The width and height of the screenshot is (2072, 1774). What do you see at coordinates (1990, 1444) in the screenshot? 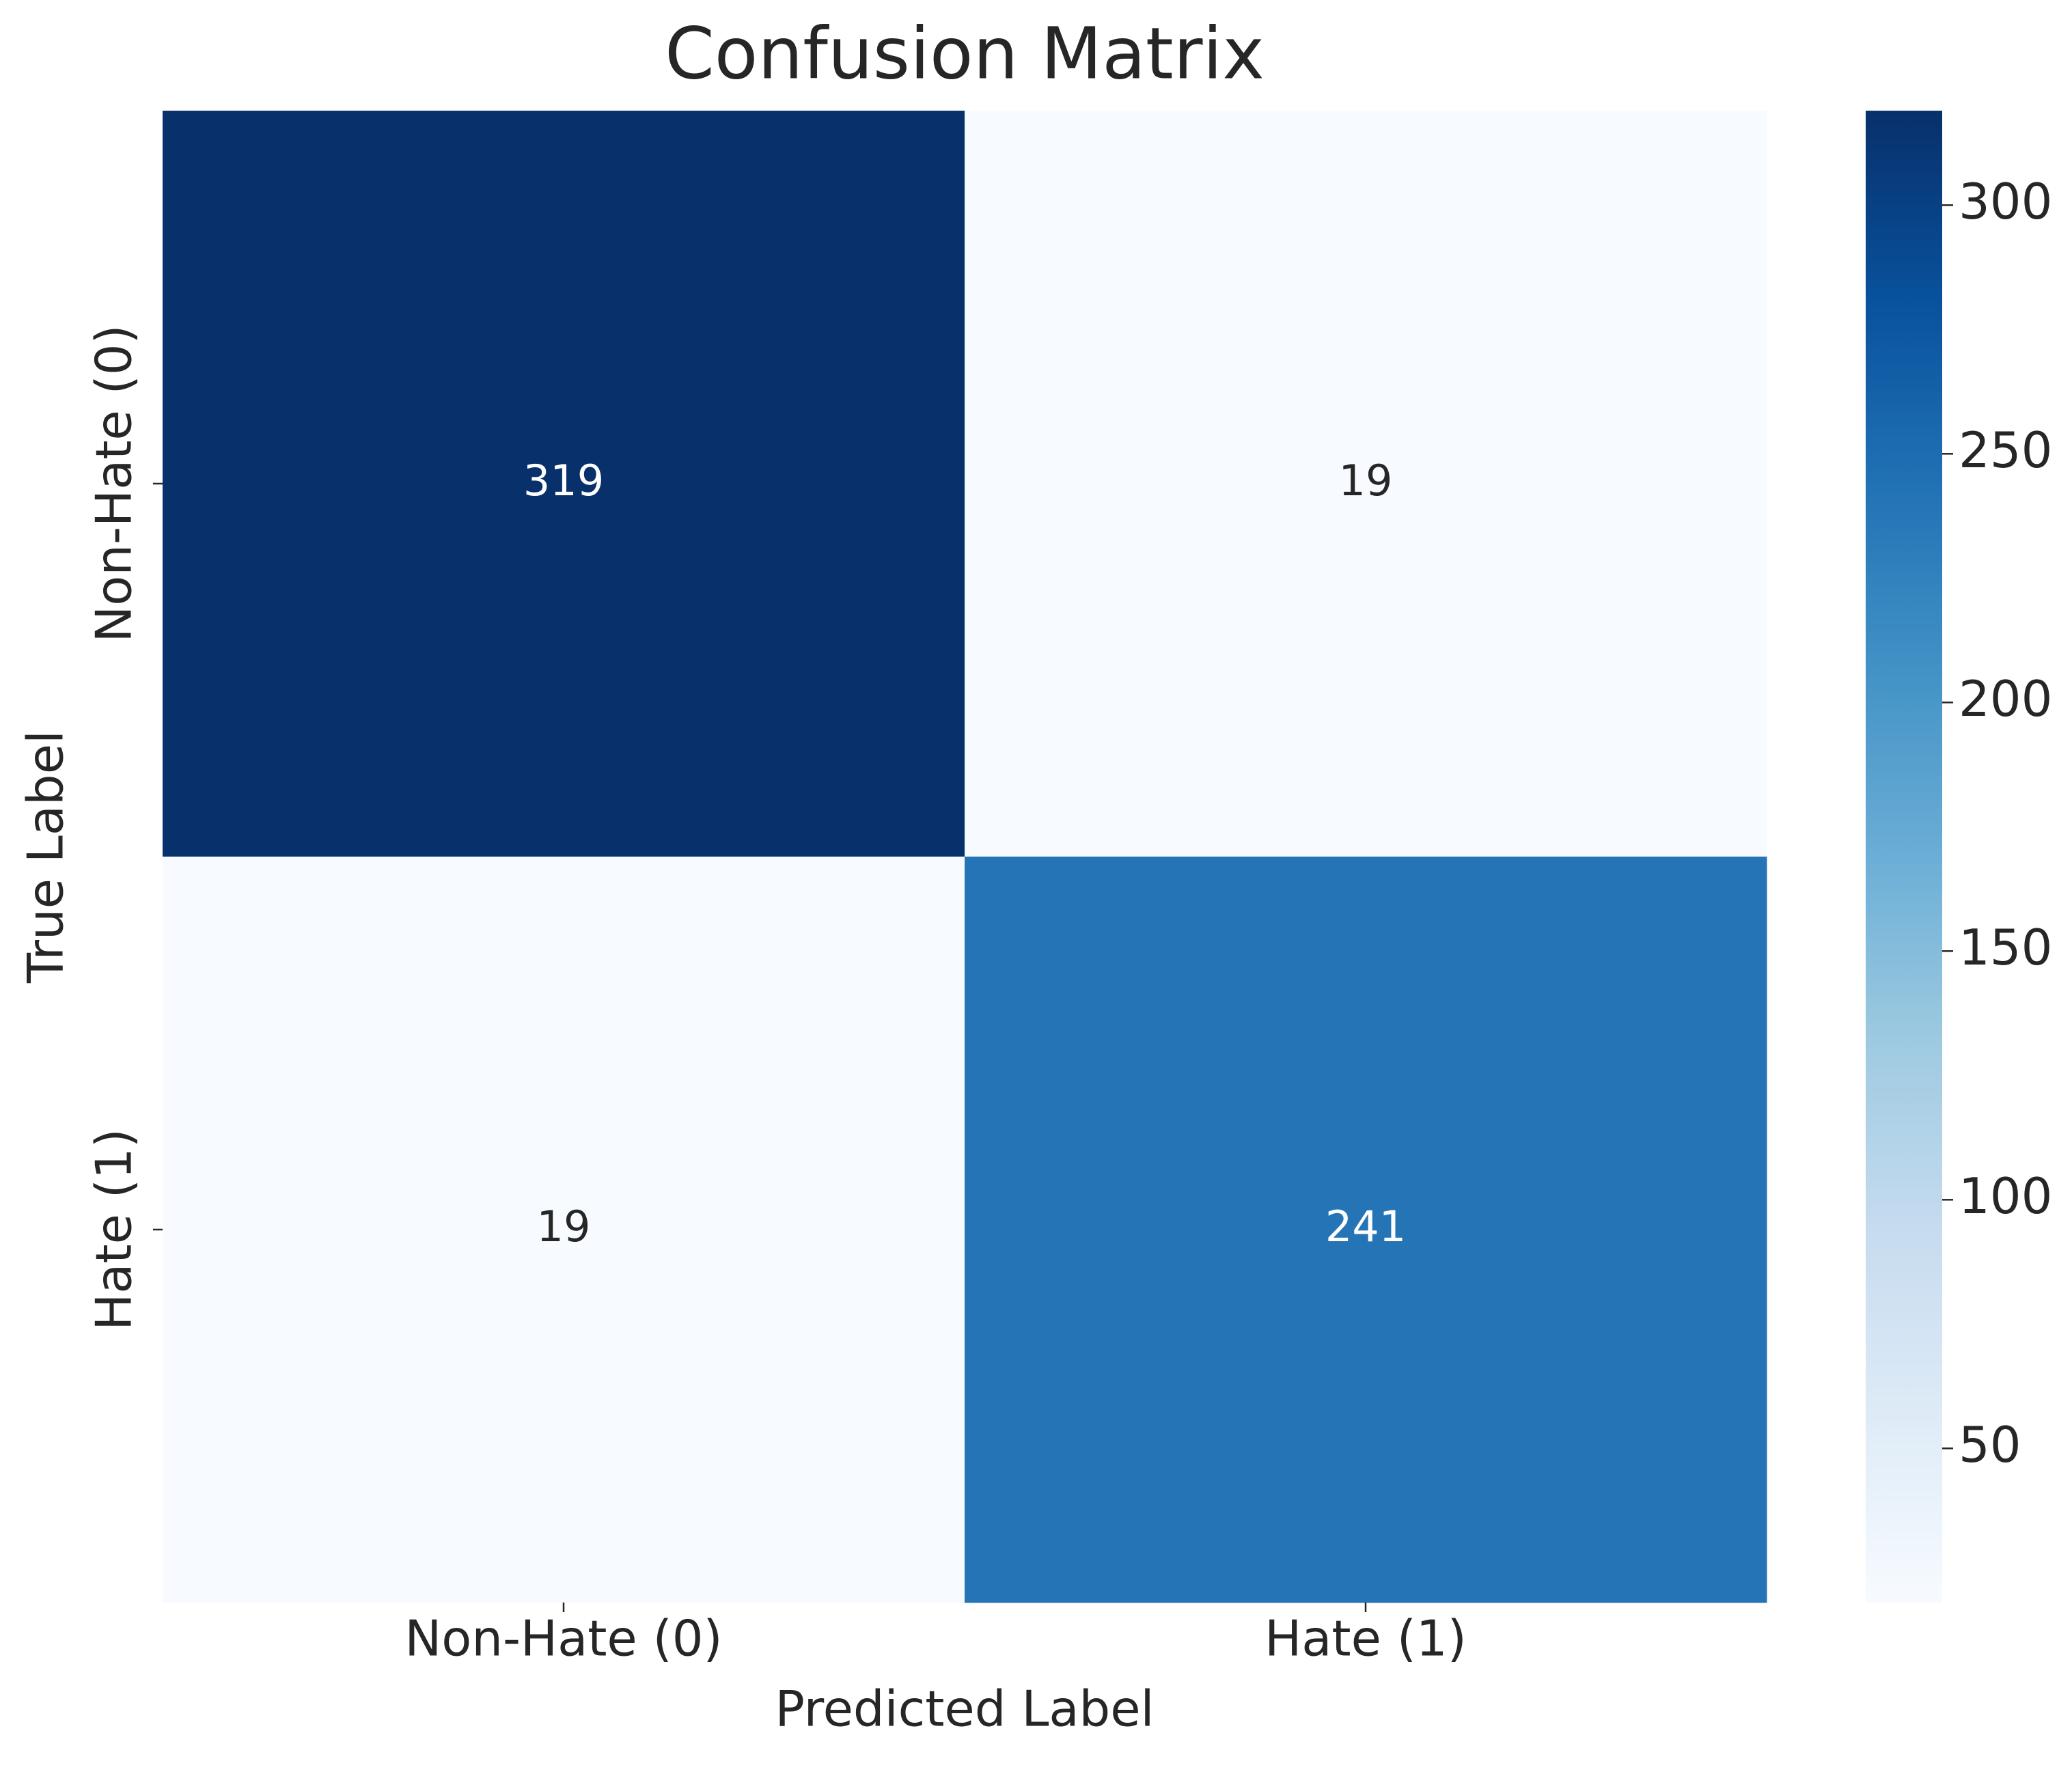
I see `colorbar-tick-label: 50` at bounding box center [1990, 1444].